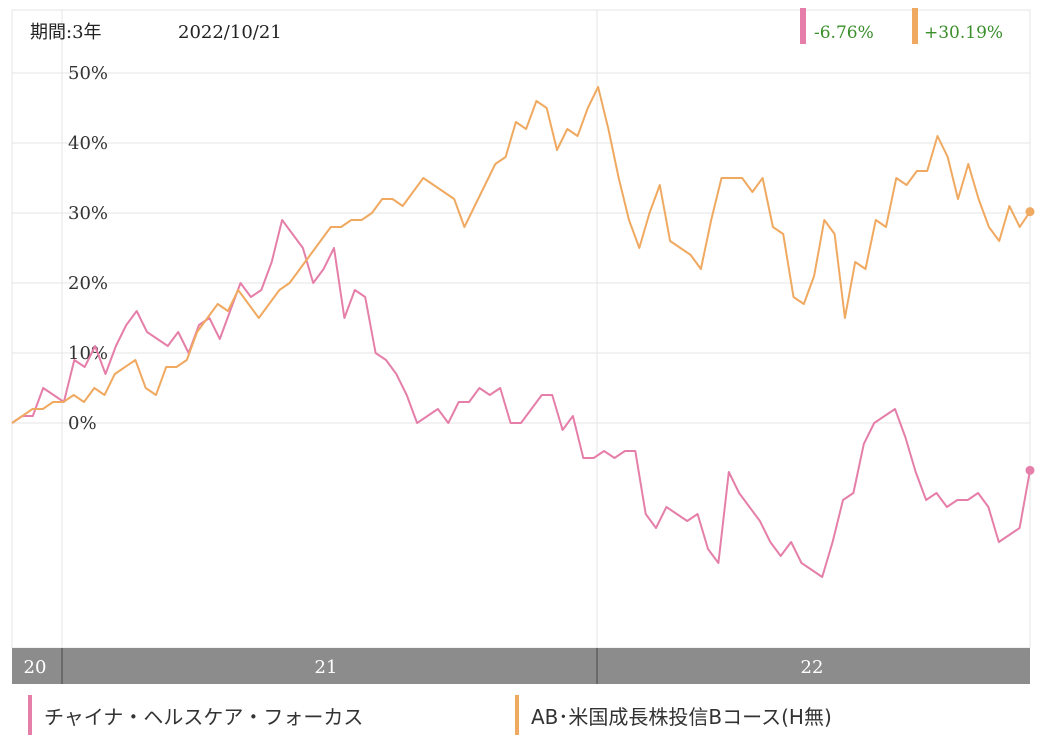 This screenshot has width=1040, height=750. Describe the element at coordinates (30, 715) in the screenshot. I see `legend-swatch-china-healthcare` at that location.